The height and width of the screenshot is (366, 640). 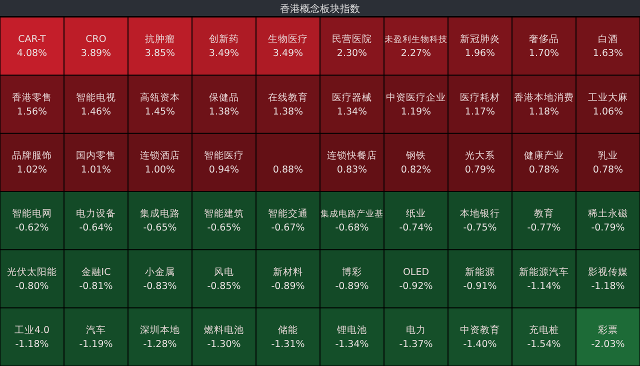 I want to click on category-label: 香港零售, so click(x=32, y=97).